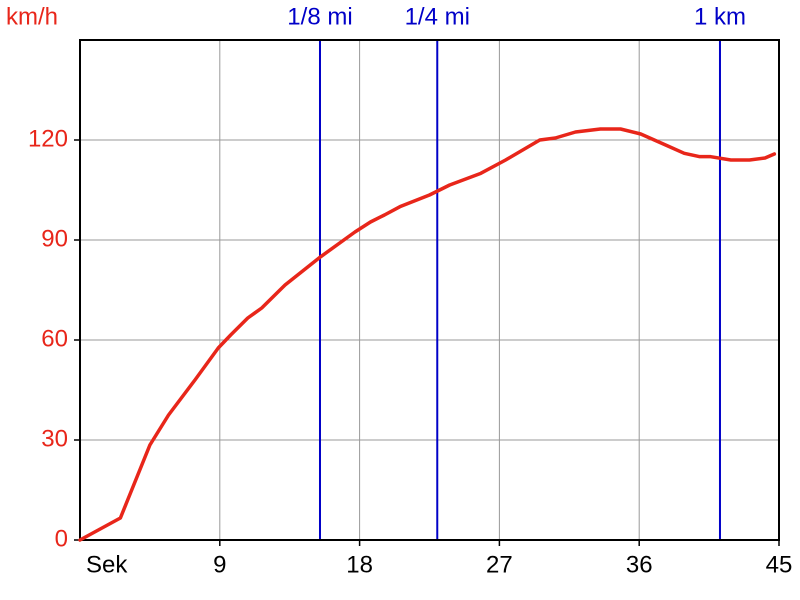 The height and width of the screenshot is (600, 800). Describe the element at coordinates (779, 564) in the screenshot. I see `x-tick-label: 45` at that location.